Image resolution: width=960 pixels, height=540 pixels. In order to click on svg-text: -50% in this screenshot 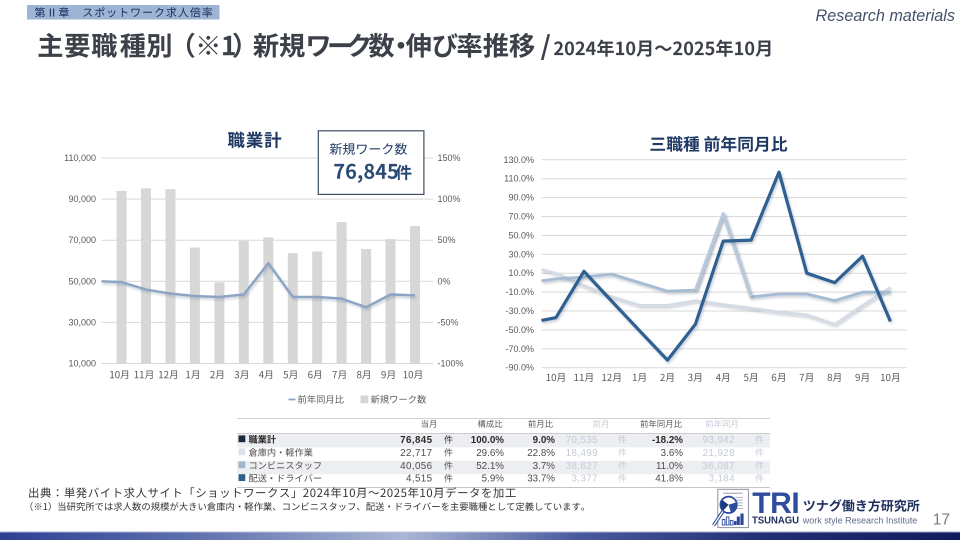, I will do `click(448, 322)`.